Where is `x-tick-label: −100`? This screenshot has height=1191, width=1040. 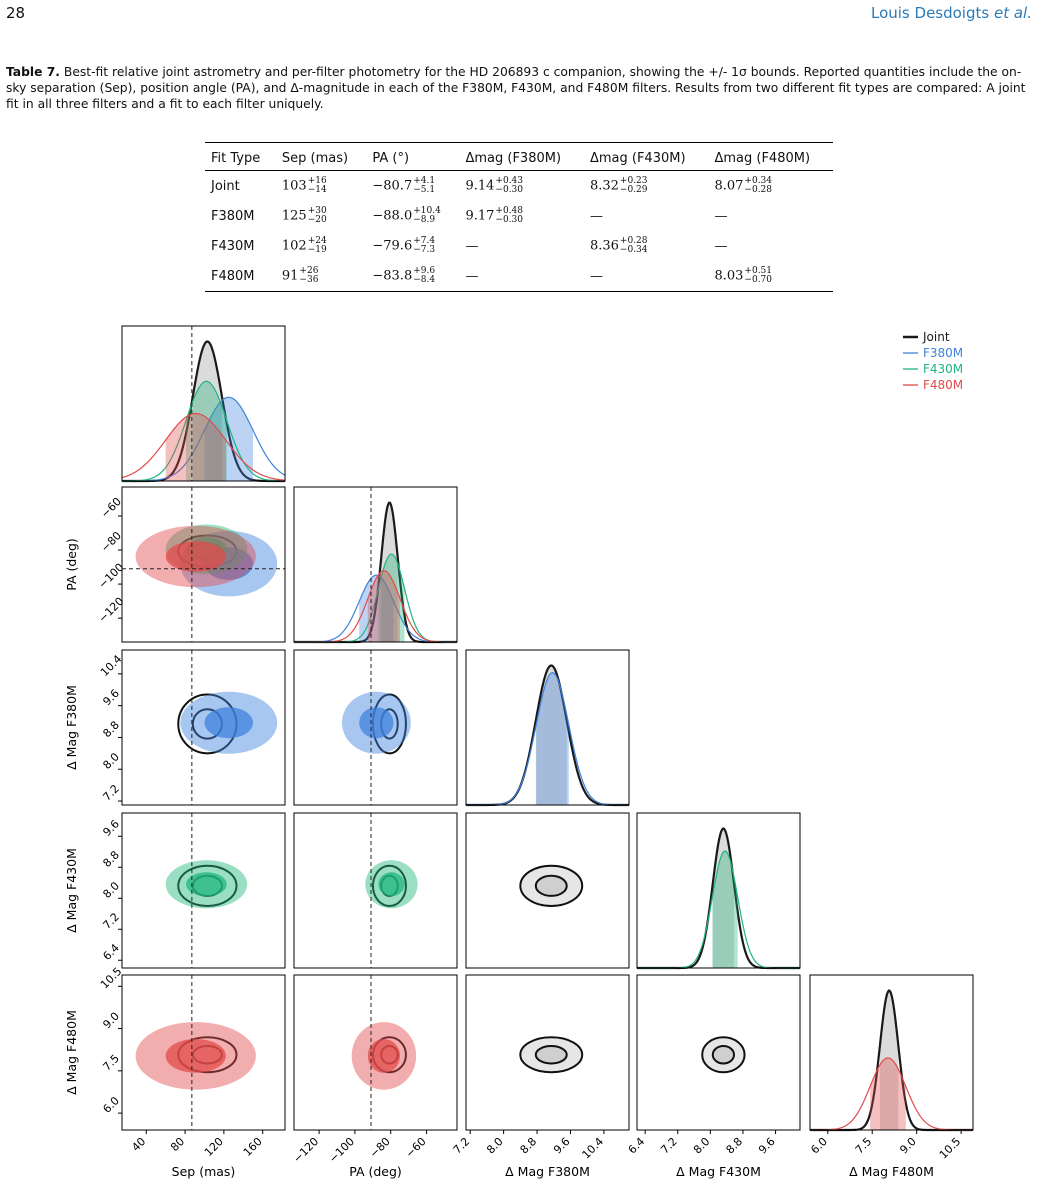 x-tick-label: −100 is located at coordinates (341, 1150).